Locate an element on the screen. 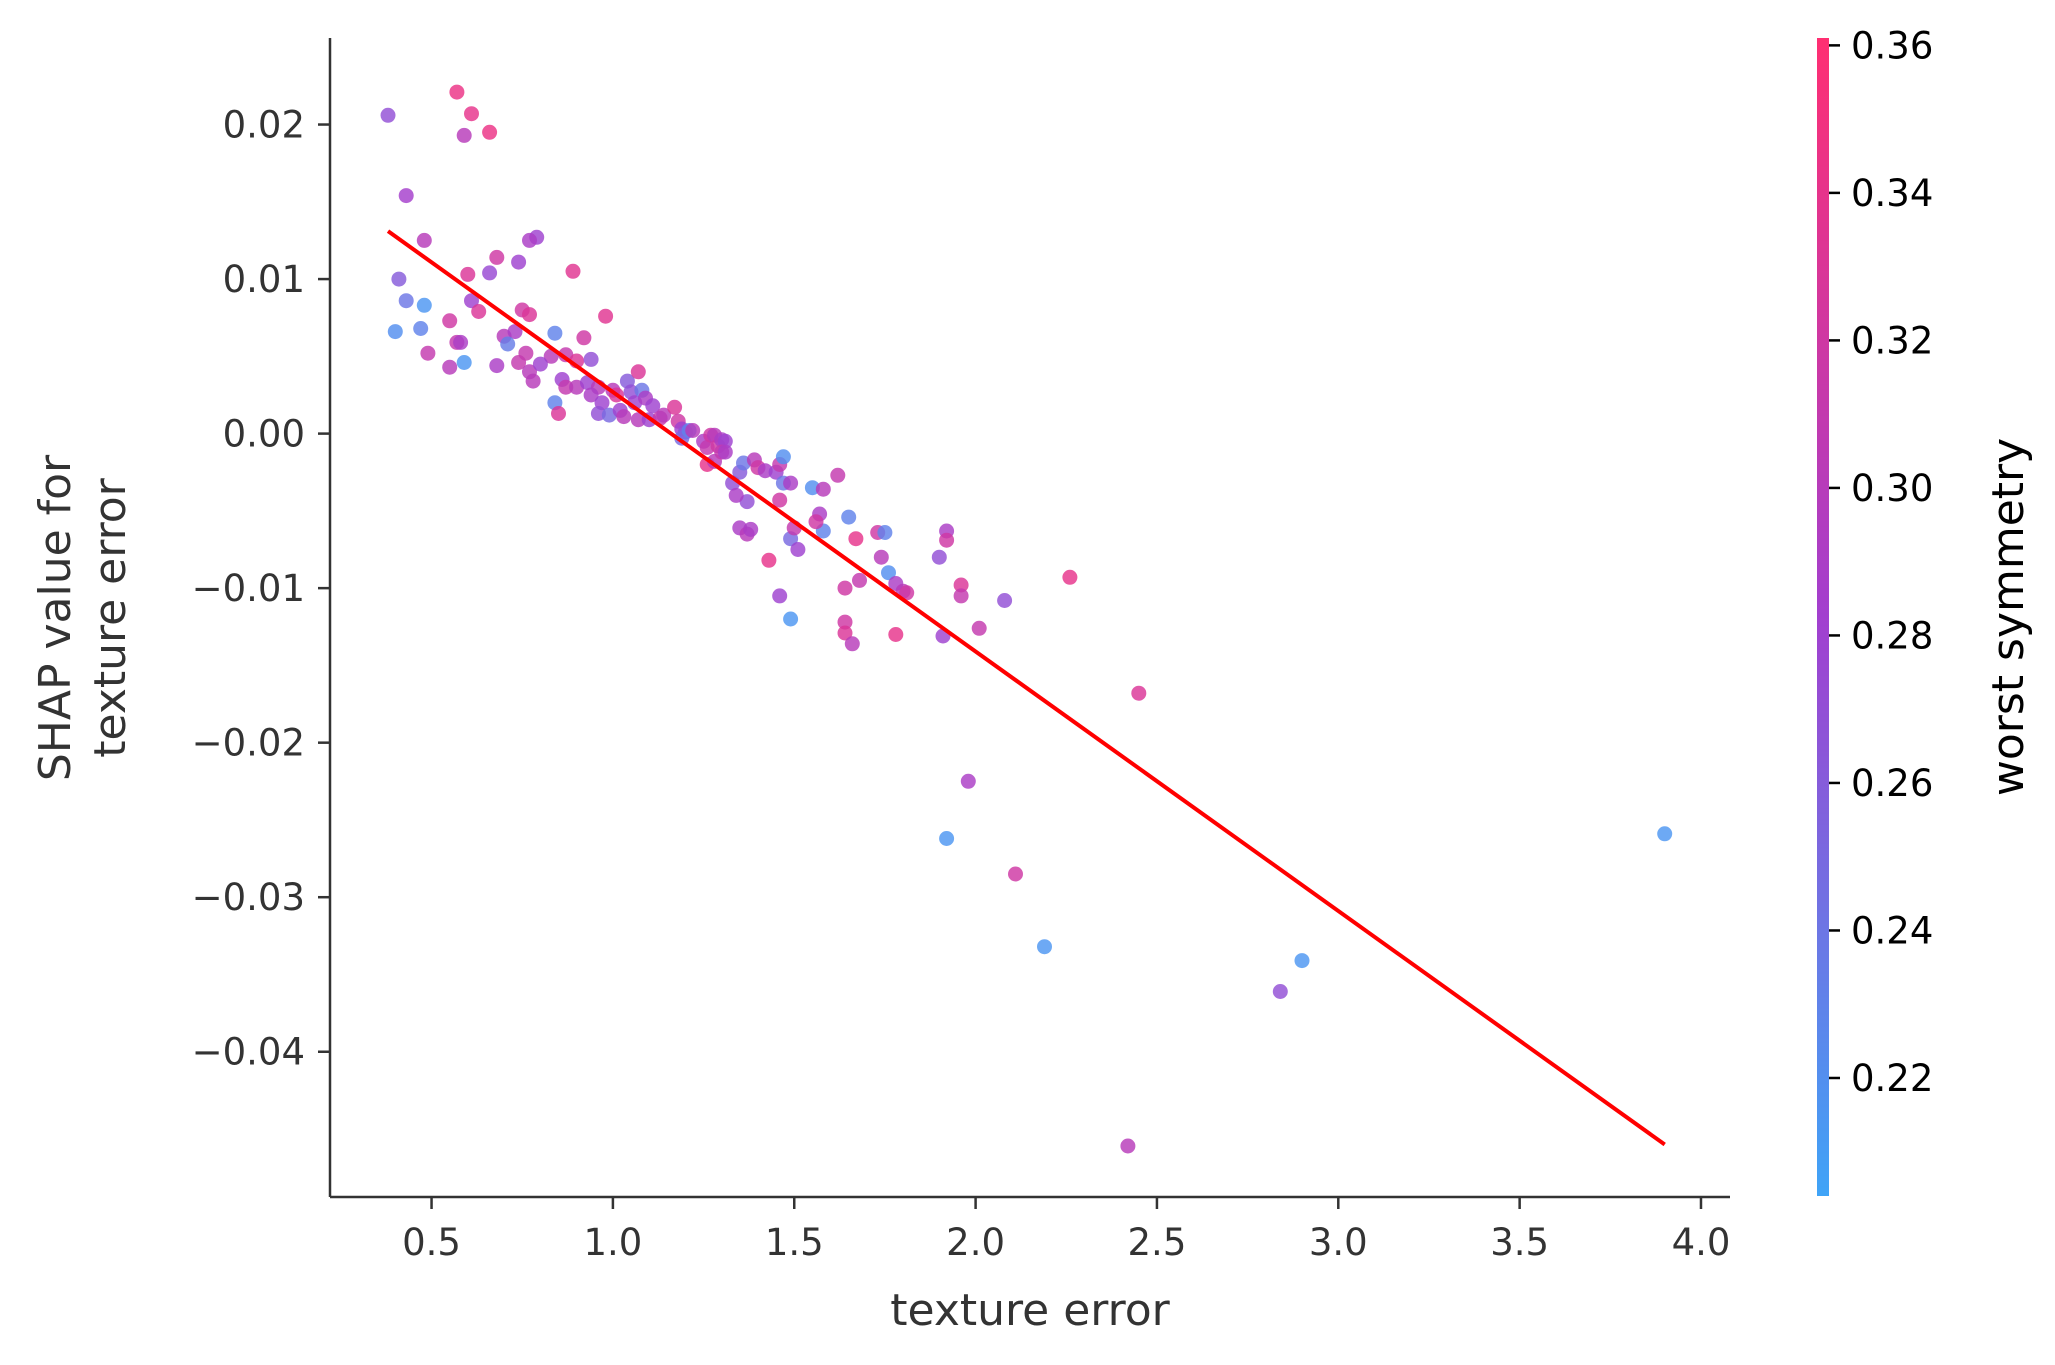 Image resolution: width=2055 pixels, height=1365 pixels. colorbar-tick-label: 0.24 is located at coordinates (1892, 930).